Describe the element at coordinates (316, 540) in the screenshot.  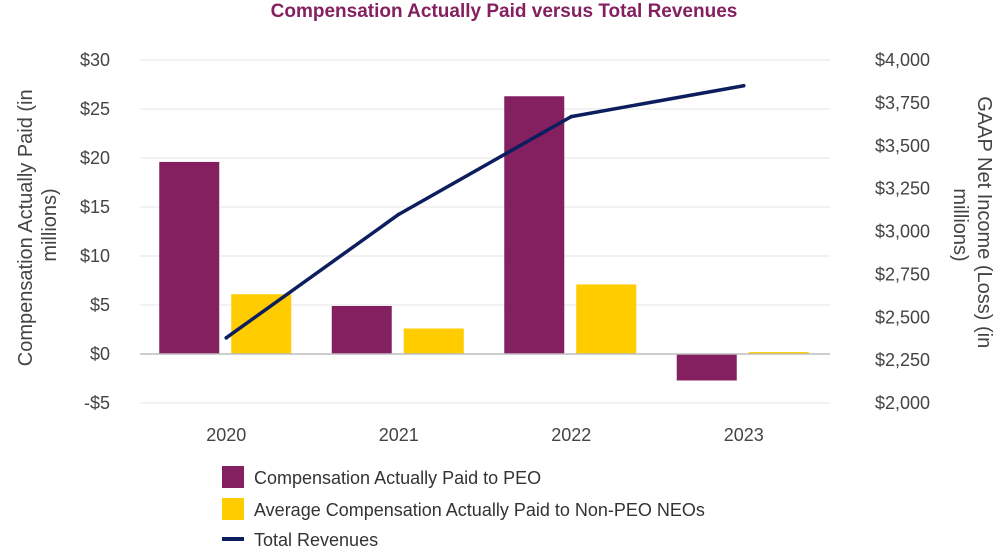
I see `legend-label-revenue: Total Revenues` at that location.